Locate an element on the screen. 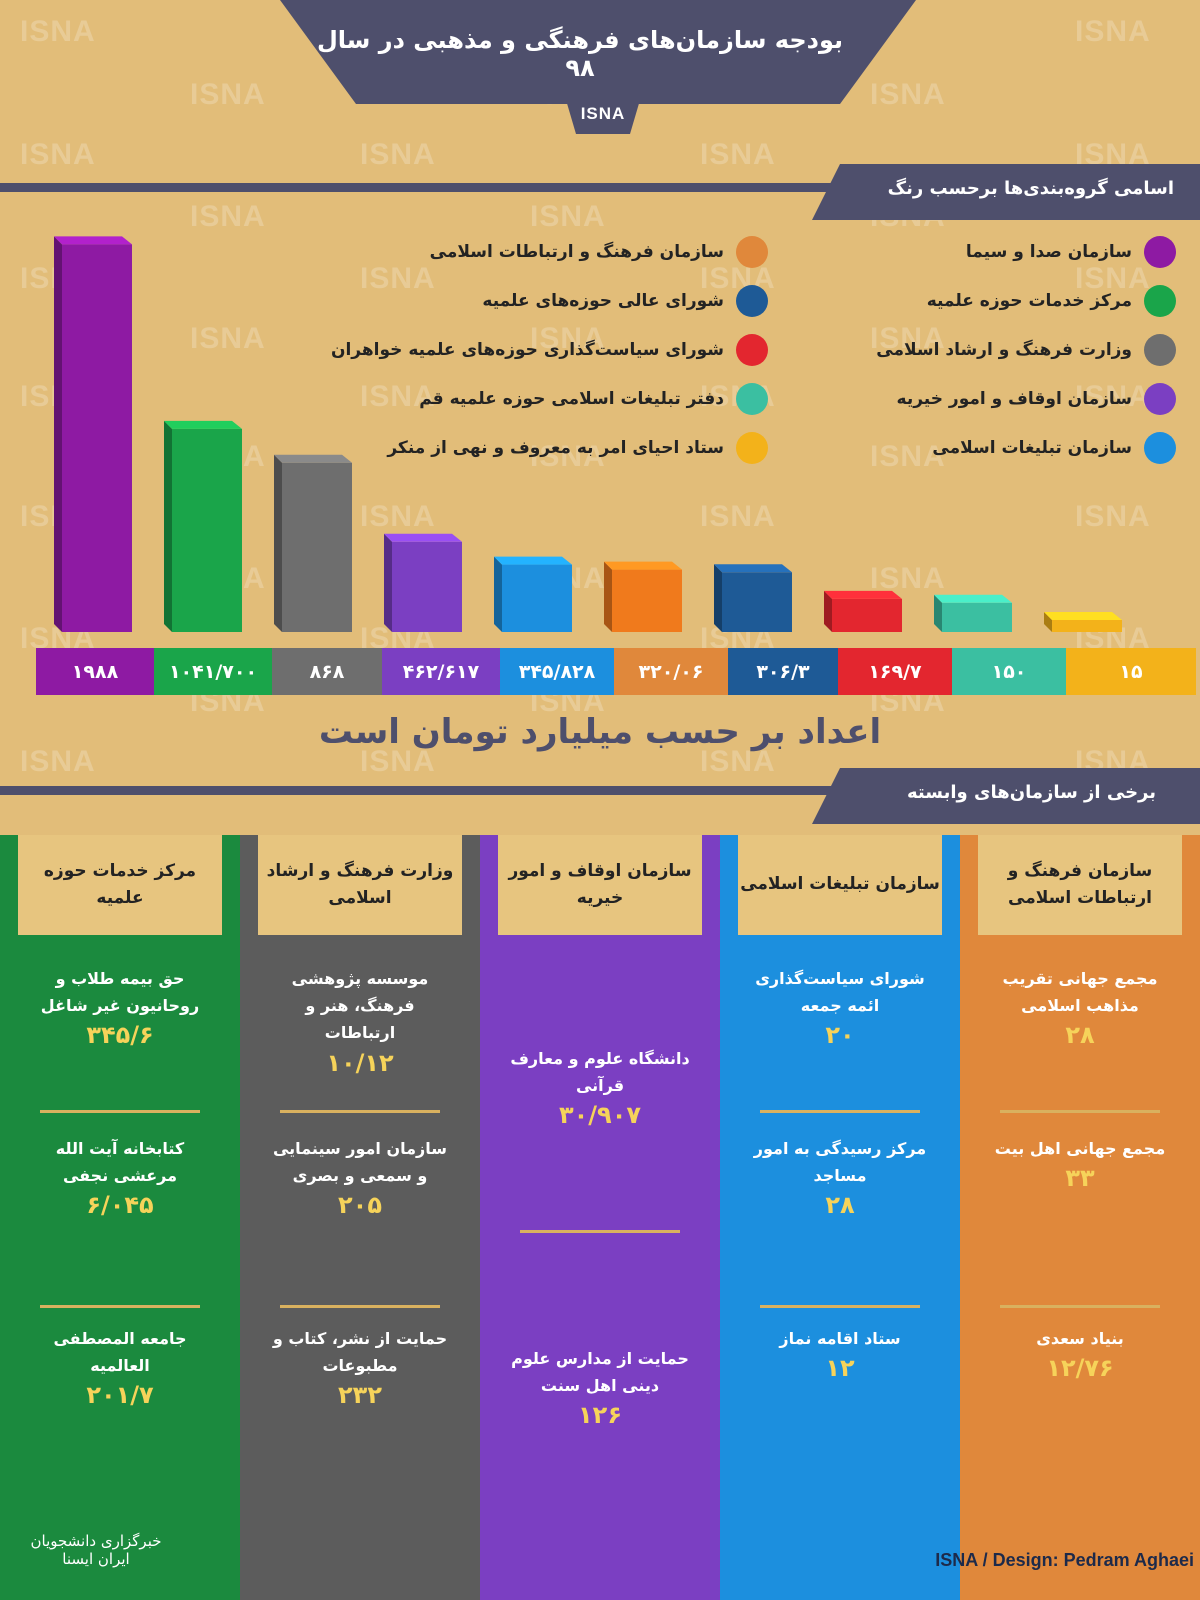 This screenshot has height=1600, width=1200. affiliate-label: ستاد اقامه نماز is located at coordinates (840, 1338).